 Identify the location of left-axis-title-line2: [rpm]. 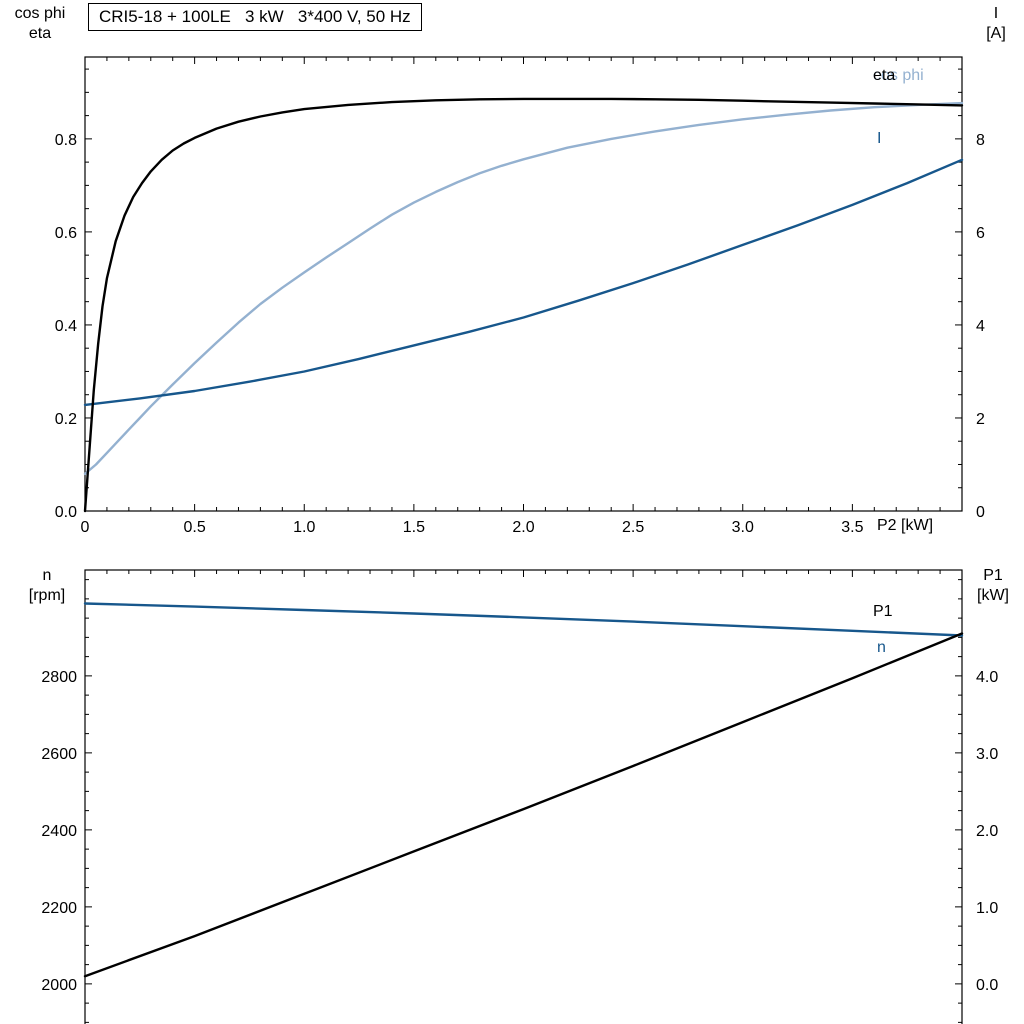
(47, 595).